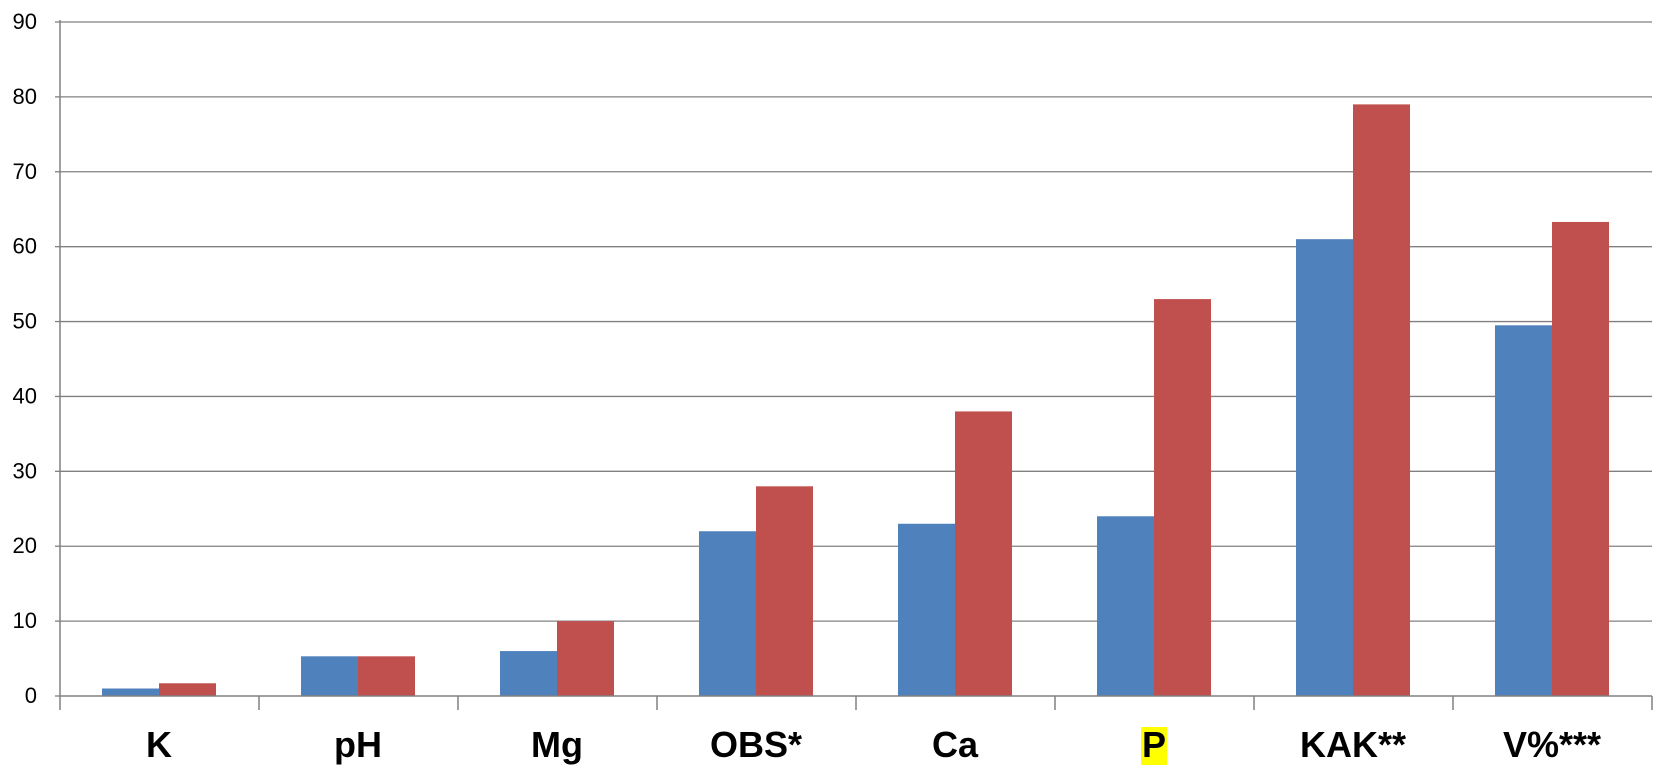 This screenshot has height=765, width=1656. I want to click on label-highlight, so click(1154, 746).